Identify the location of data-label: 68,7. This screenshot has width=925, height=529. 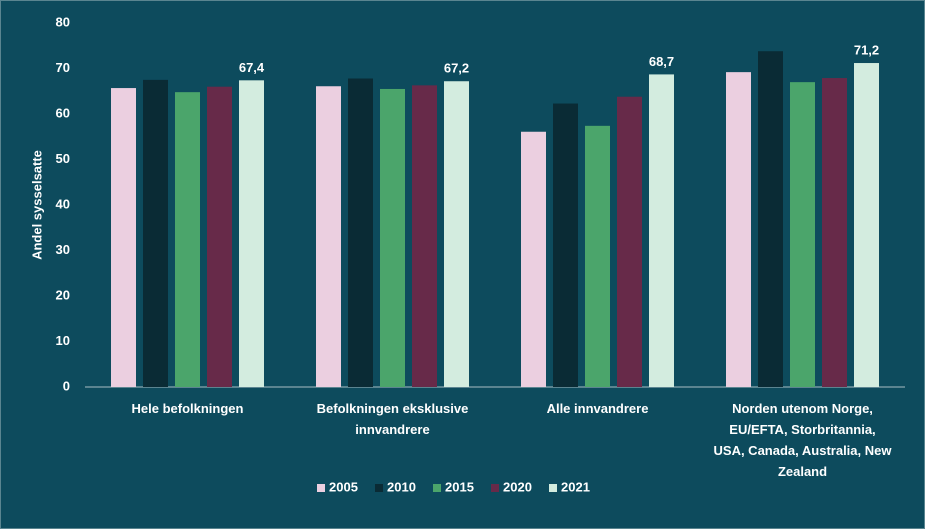
(661, 61).